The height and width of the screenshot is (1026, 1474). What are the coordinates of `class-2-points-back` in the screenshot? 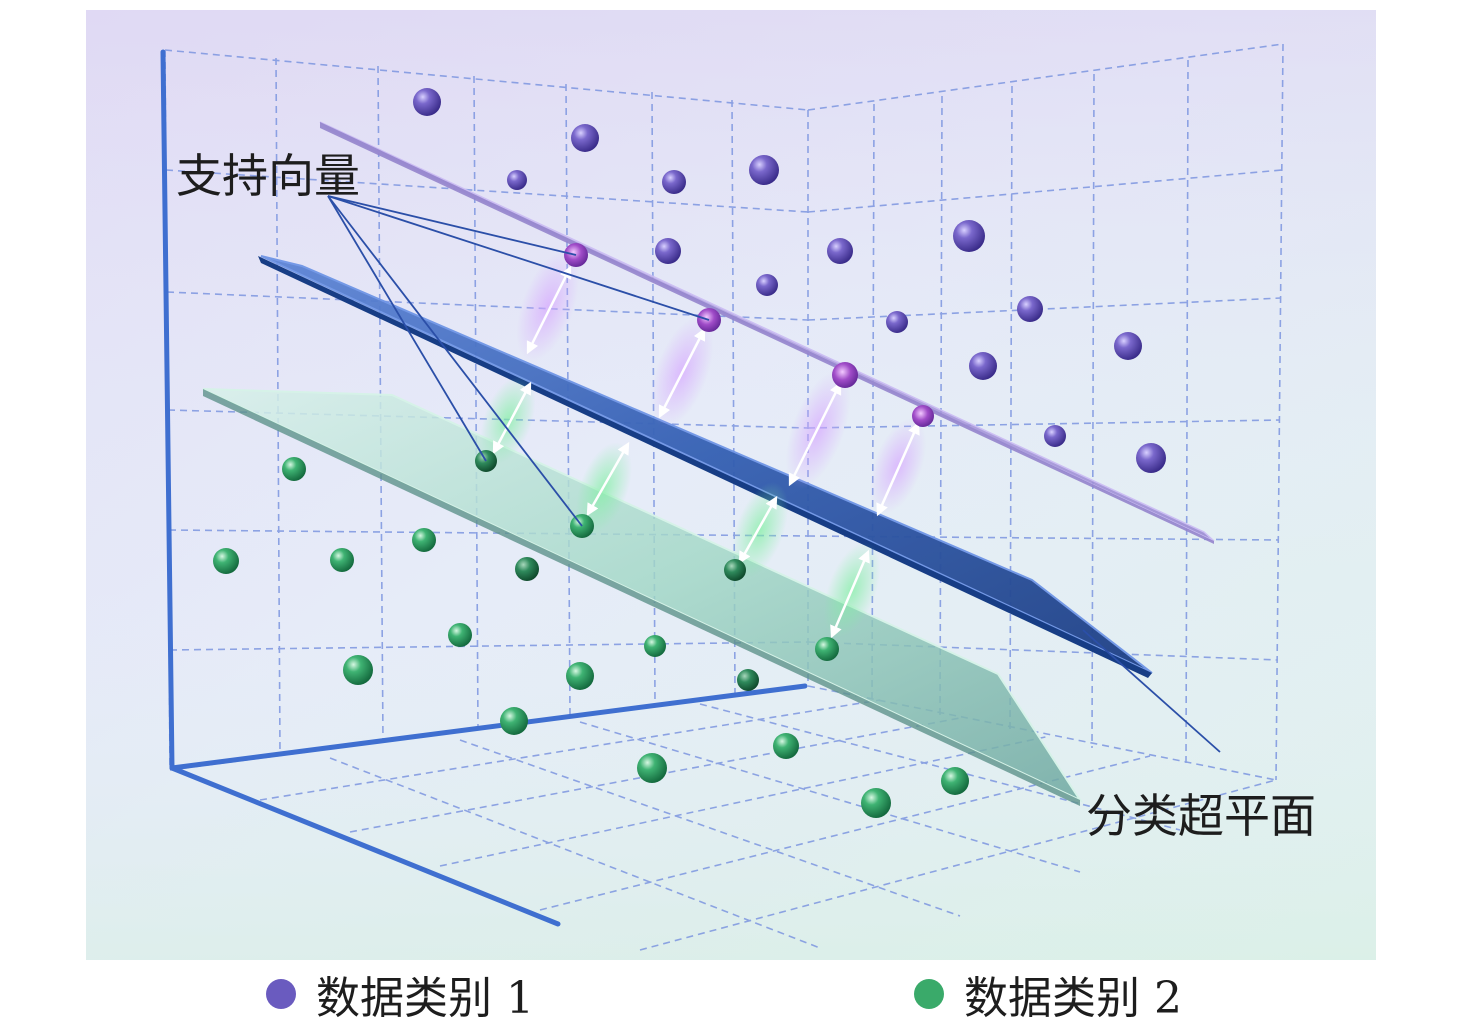 It's located at (486, 574).